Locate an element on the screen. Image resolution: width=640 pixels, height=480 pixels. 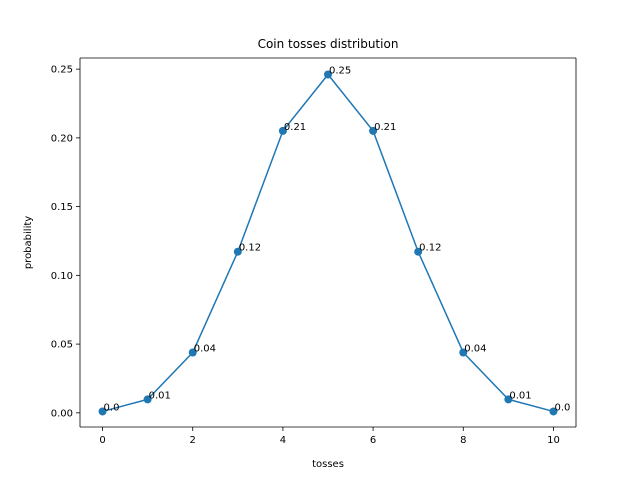
y-axis-label: probability is located at coordinates (28, 242).